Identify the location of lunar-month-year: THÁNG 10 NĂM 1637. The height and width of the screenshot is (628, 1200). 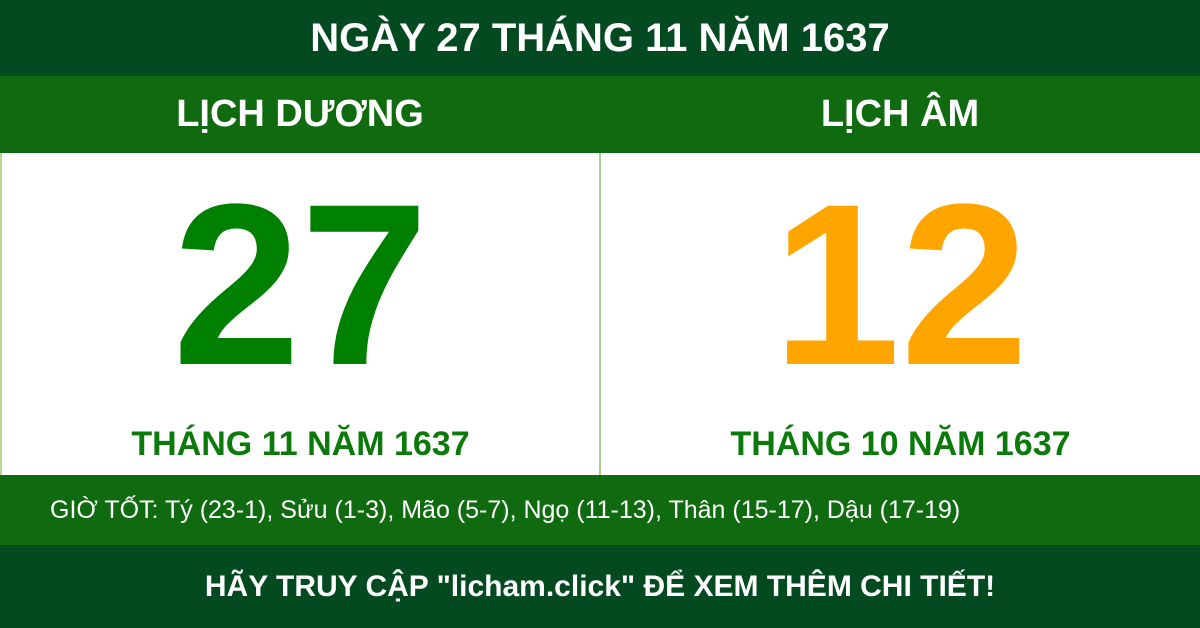
(900, 444).